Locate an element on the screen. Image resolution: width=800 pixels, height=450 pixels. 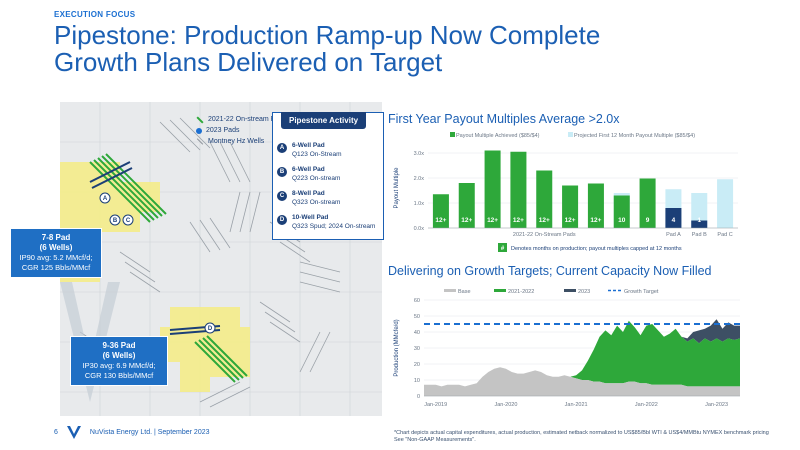
page-number: 6 is located at coordinates (56, 432).